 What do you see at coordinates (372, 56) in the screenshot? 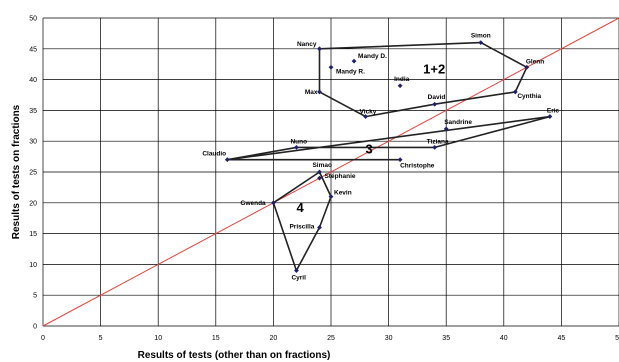
I see `point-label-mandy-d: Mandy D.` at bounding box center [372, 56].